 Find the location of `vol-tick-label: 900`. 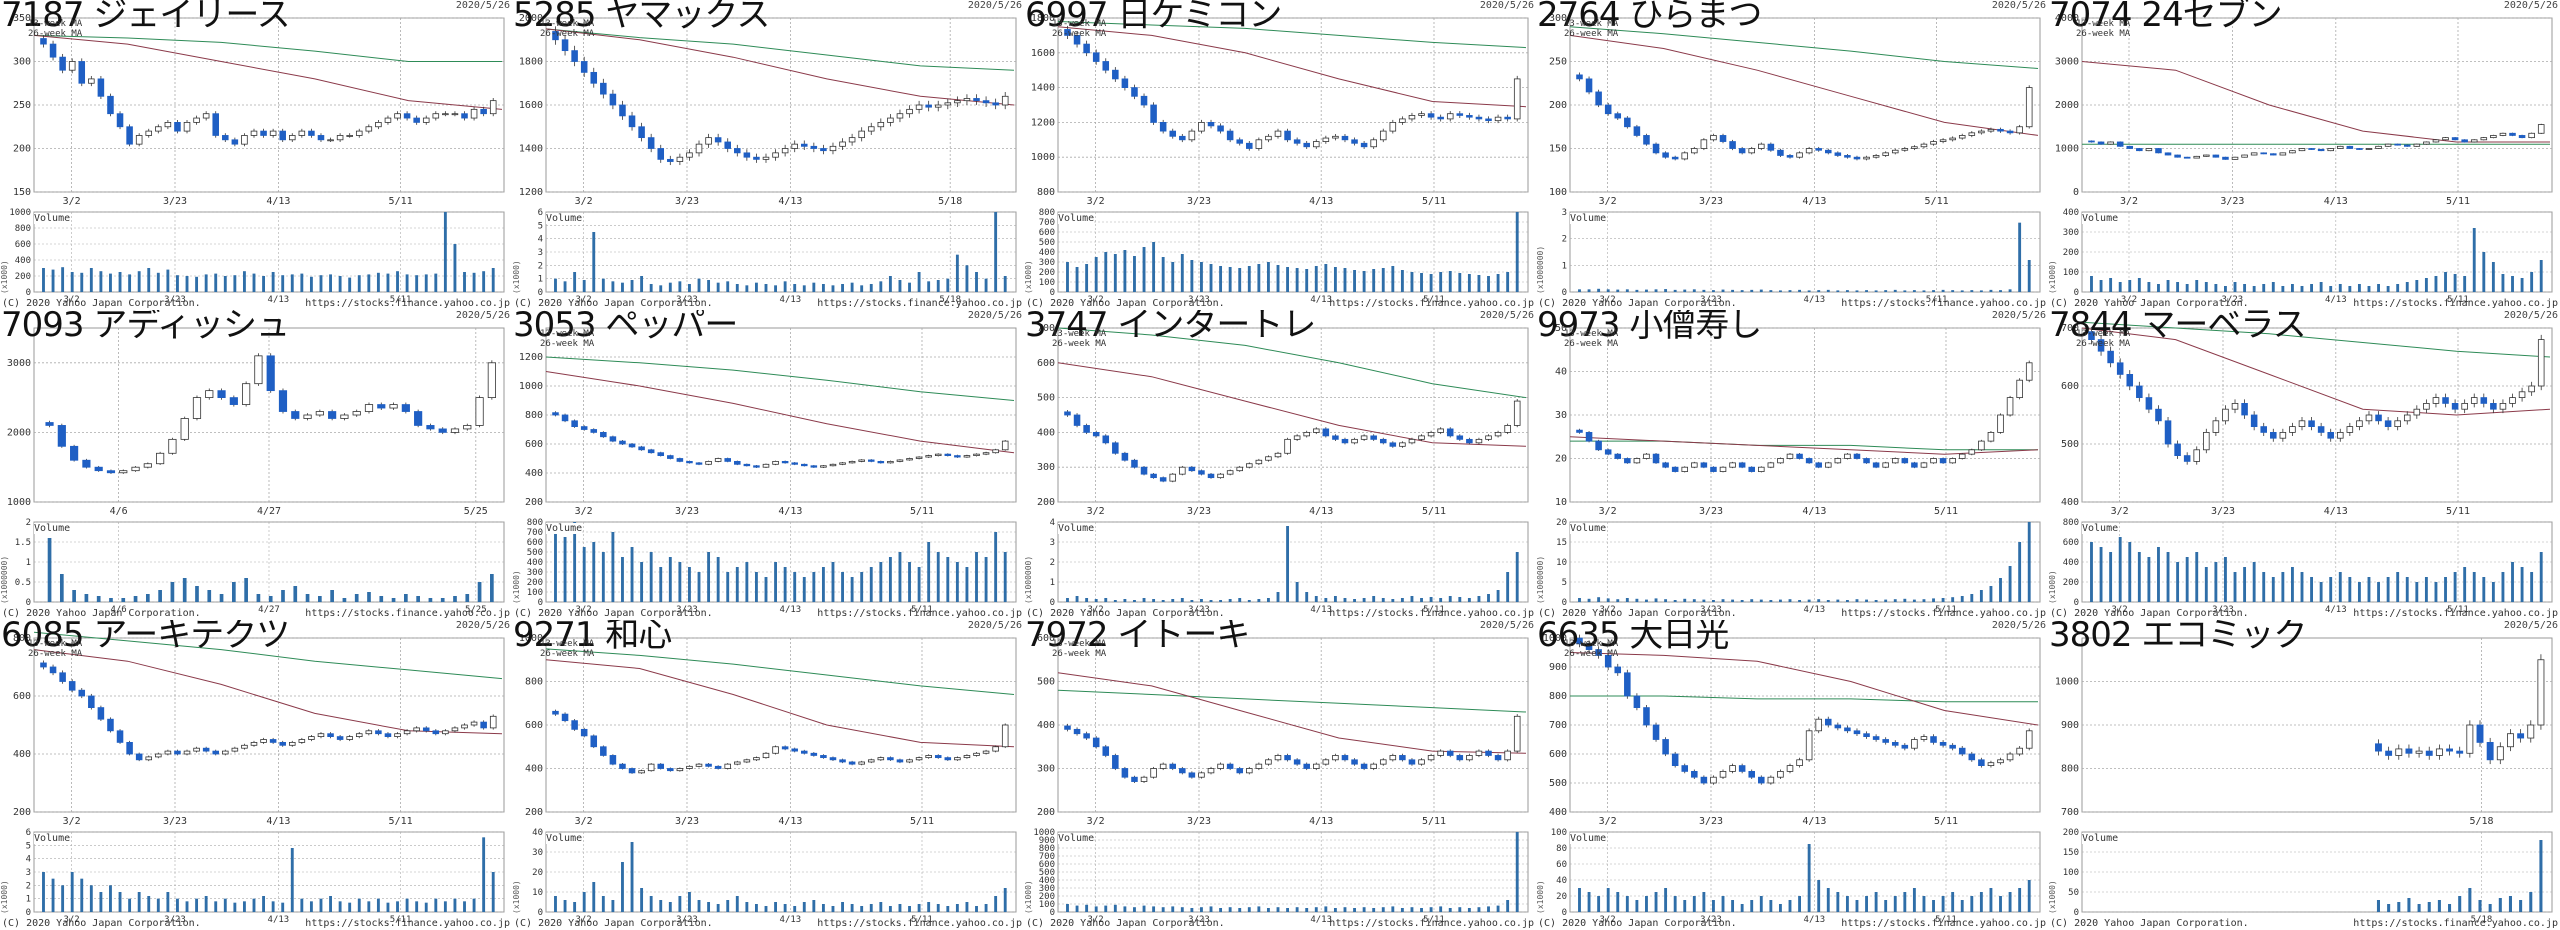

vol-tick-label: 900 is located at coordinates (1047, 841).